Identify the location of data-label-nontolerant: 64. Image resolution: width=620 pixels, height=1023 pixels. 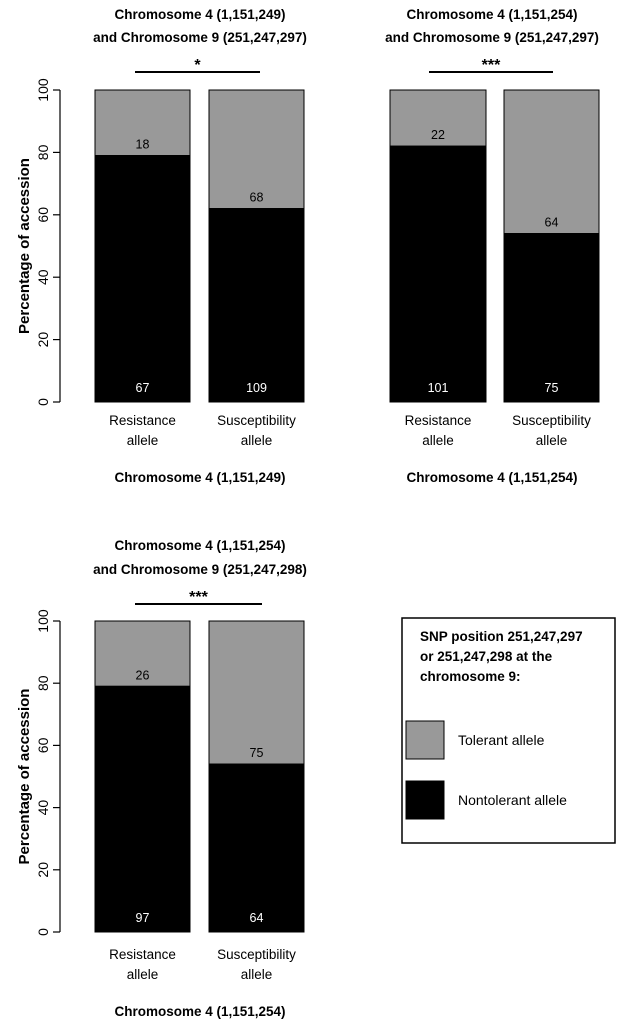
(257, 918).